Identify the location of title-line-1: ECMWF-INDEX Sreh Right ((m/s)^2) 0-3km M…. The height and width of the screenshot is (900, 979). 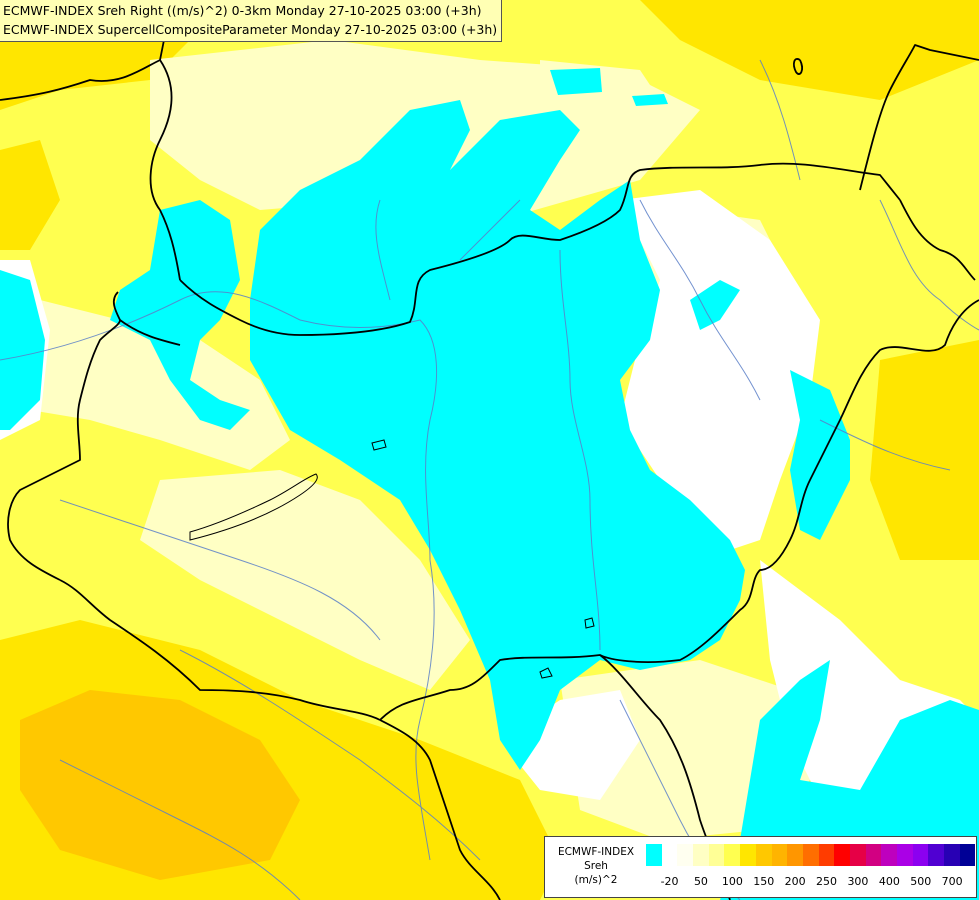
(242, 10).